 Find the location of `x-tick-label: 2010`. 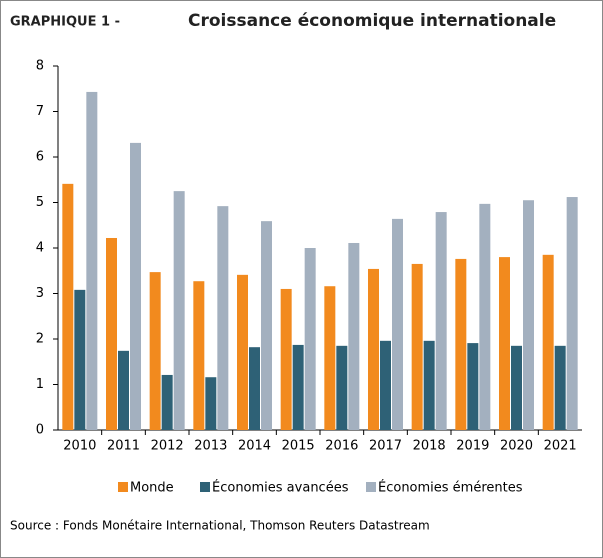

x-tick-label: 2010 is located at coordinates (79, 446).